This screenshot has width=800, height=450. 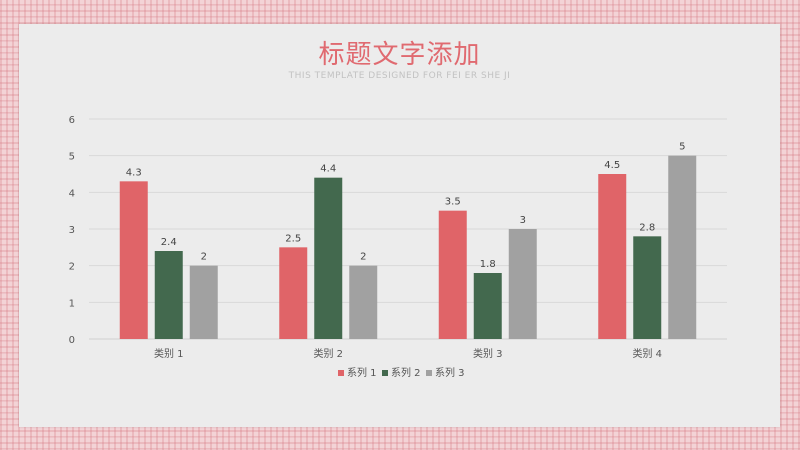 I want to click on data-label: 4.5, so click(x=612, y=165).